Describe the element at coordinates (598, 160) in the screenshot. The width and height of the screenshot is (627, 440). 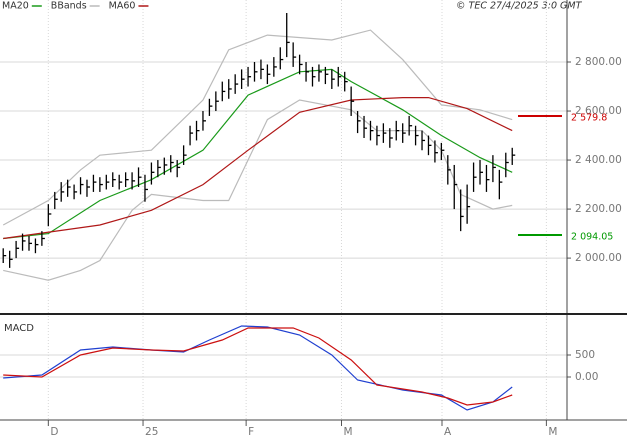
I see `y-tick-label: 2 400.00` at that location.